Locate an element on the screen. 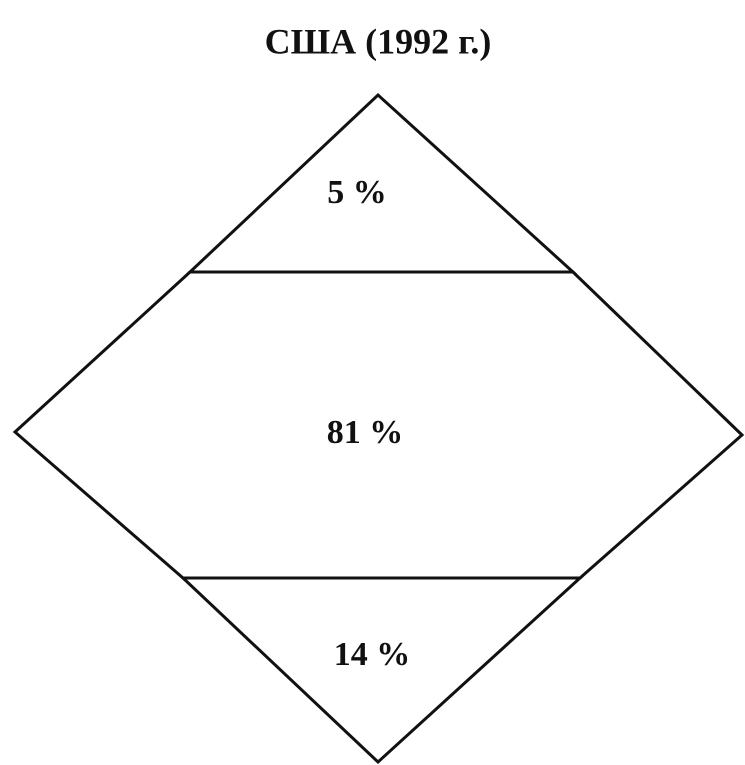  diamond-segment is located at coordinates (381, 670).